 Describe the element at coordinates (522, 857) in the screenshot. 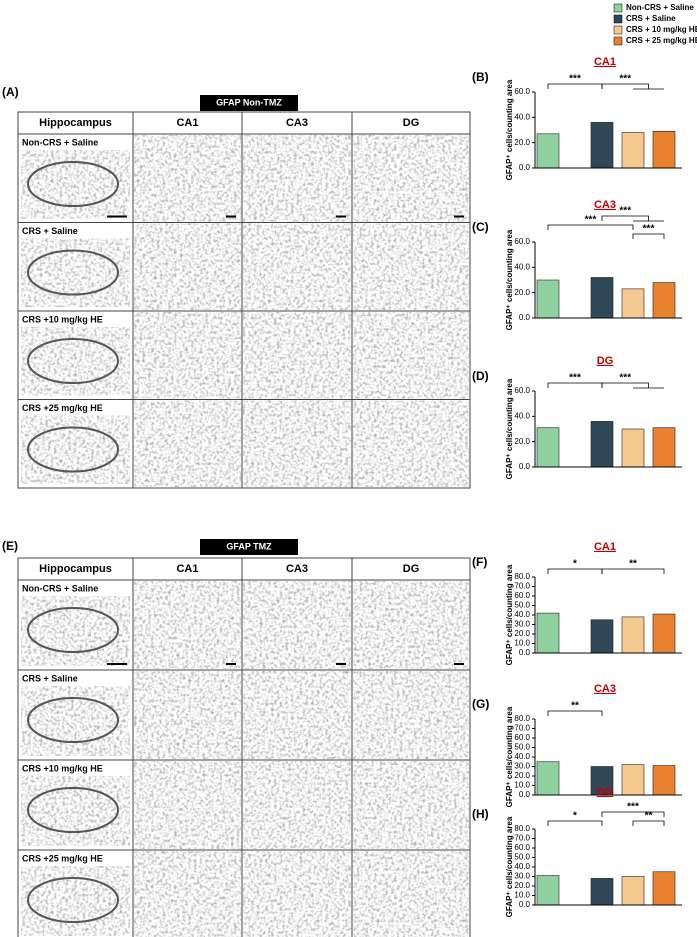

I see `y-tick-label: 50.0` at that location.